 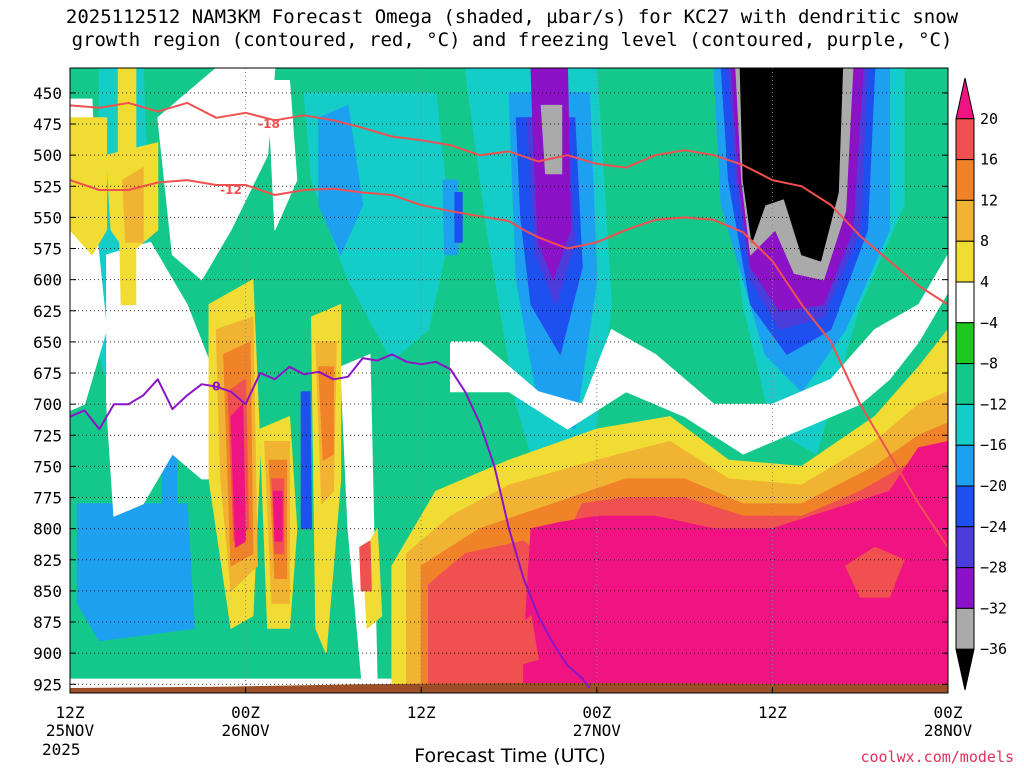 I want to click on site-credit: coolwx.com/models, so click(x=937, y=757).